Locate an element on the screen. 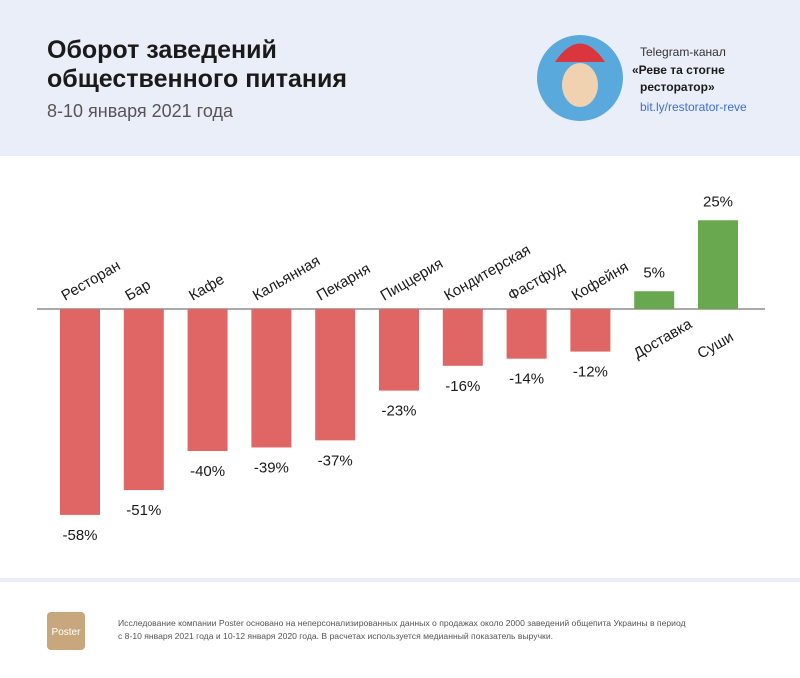 The width and height of the screenshot is (800, 678). logo: Poster is located at coordinates (67, 632).